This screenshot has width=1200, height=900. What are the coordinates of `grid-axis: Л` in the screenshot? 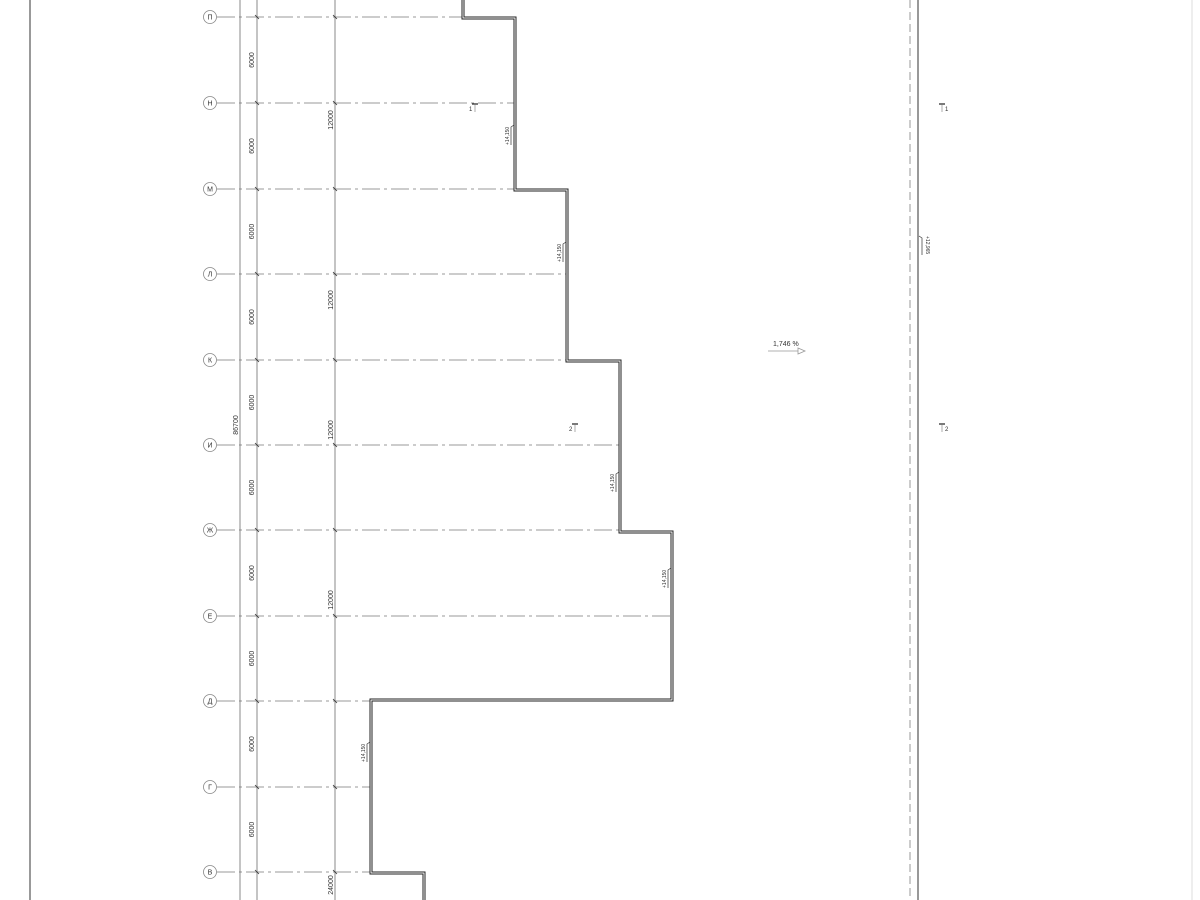 It's located at (385, 274).